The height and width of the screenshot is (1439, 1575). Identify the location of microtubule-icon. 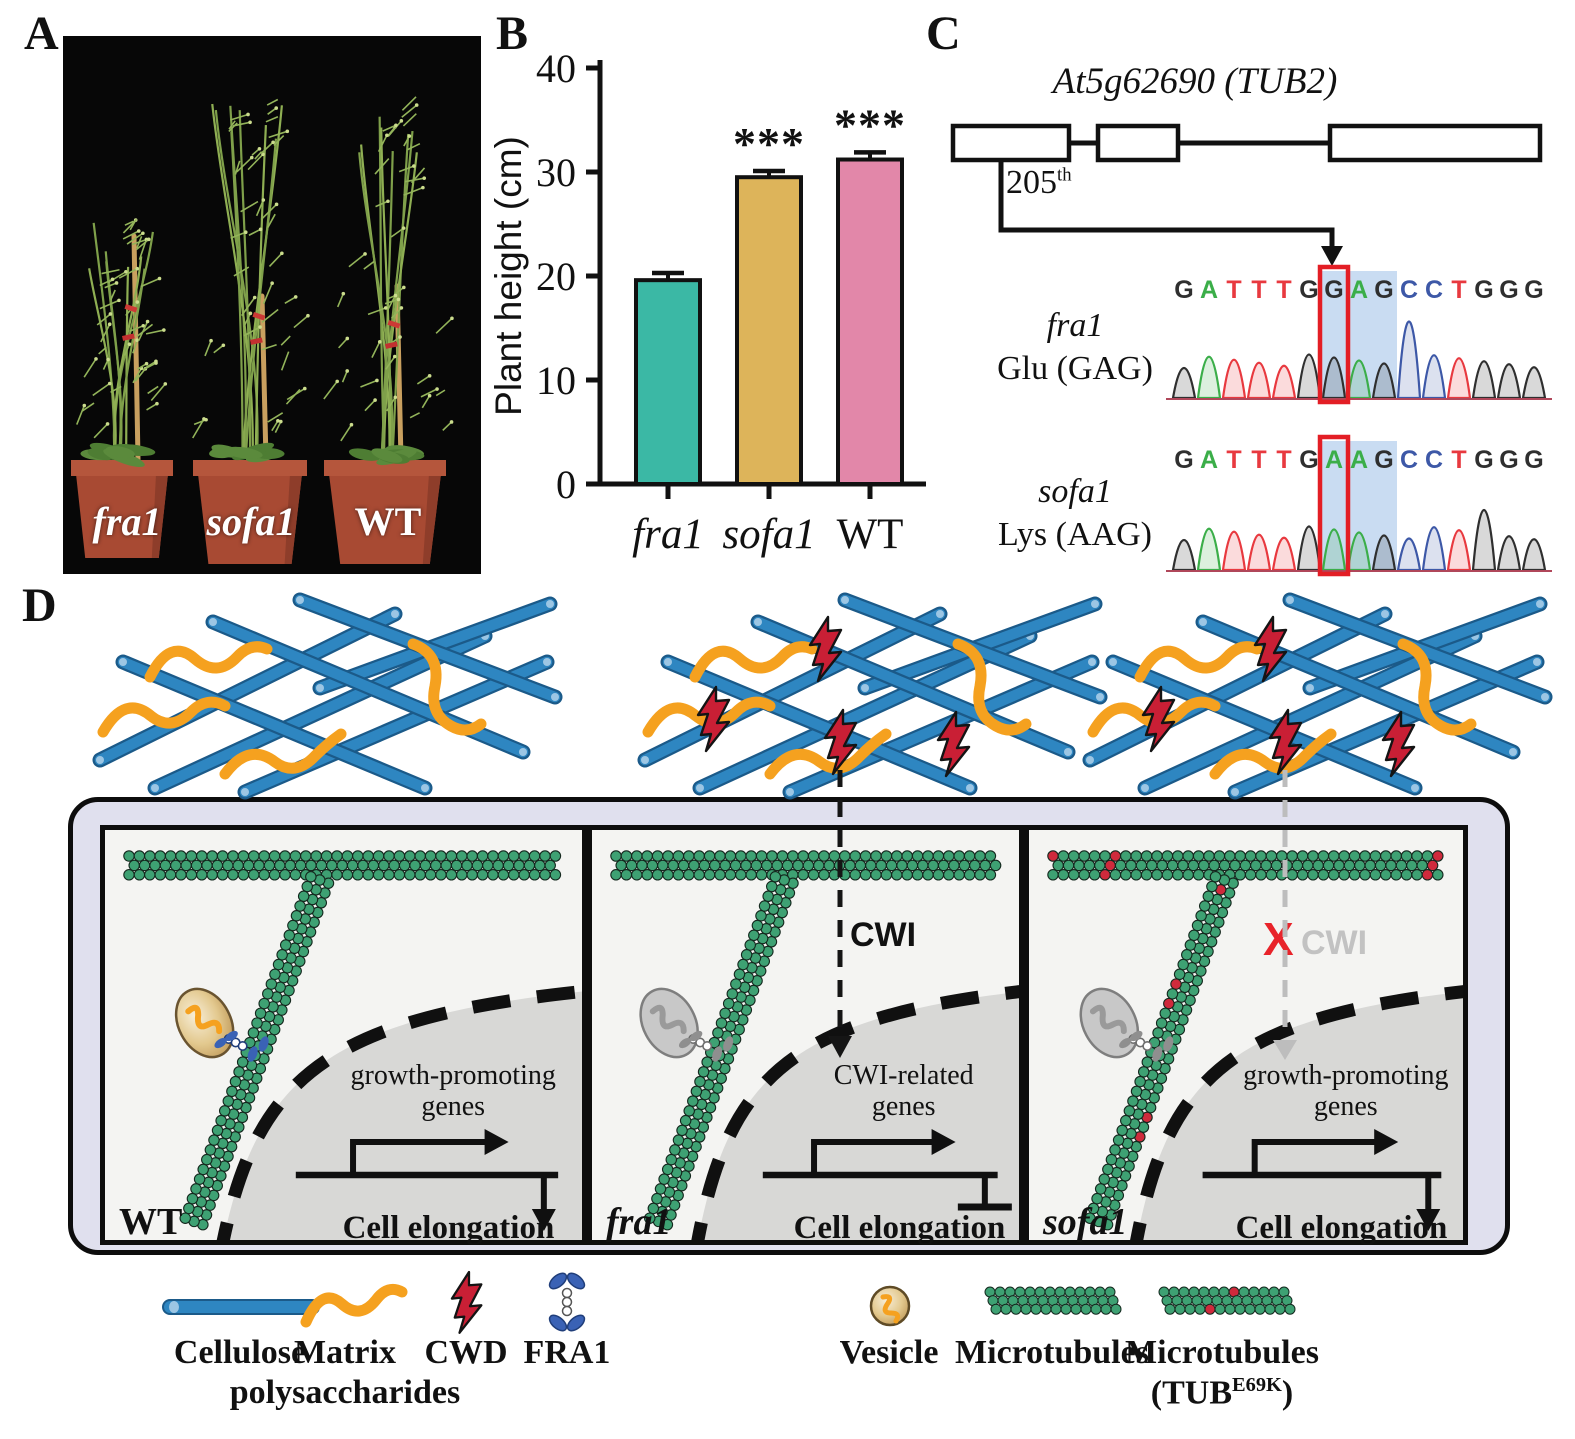
(1053, 1300).